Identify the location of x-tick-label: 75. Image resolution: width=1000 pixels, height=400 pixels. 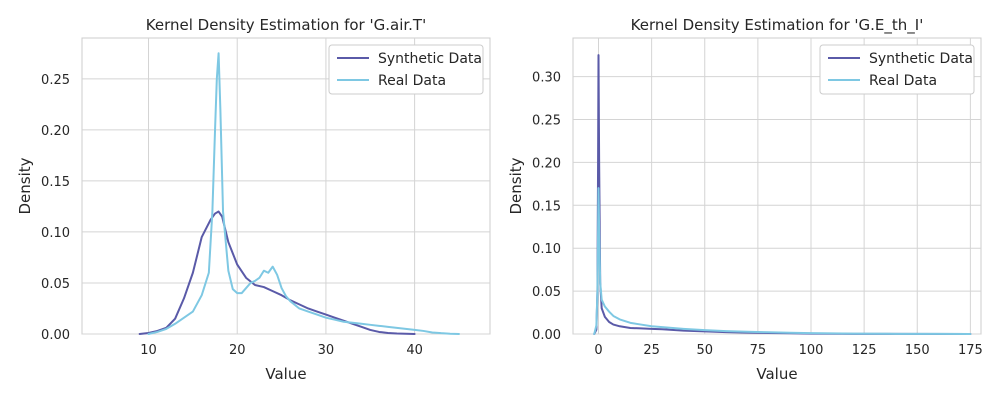
(758, 350).